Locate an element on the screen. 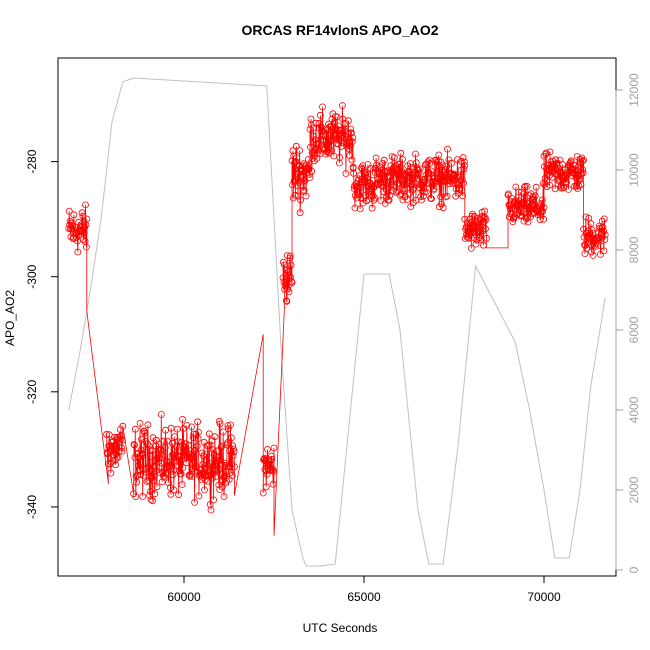 The height and width of the screenshot is (650, 650). y-axis-right: 0 2000 4000 6000 8000 10000 12000 is located at coordinates (628, 323).